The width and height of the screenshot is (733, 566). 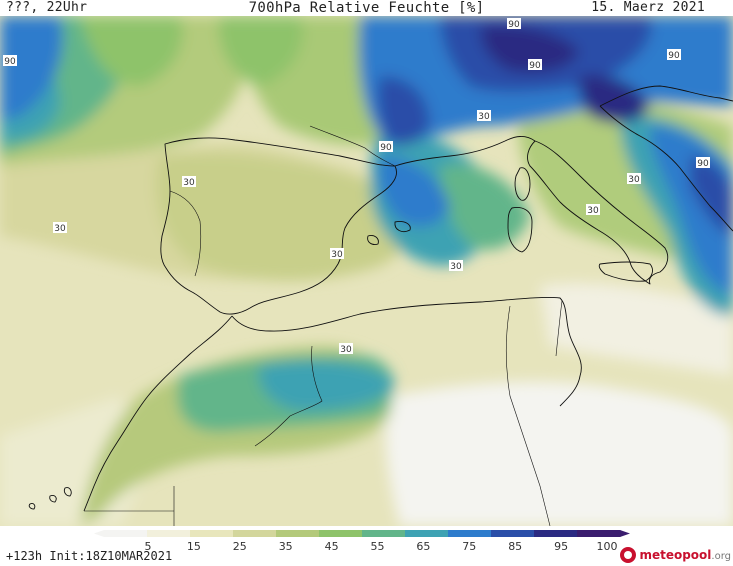 I want to click on legend-tick-label: 25, so click(x=240, y=546).